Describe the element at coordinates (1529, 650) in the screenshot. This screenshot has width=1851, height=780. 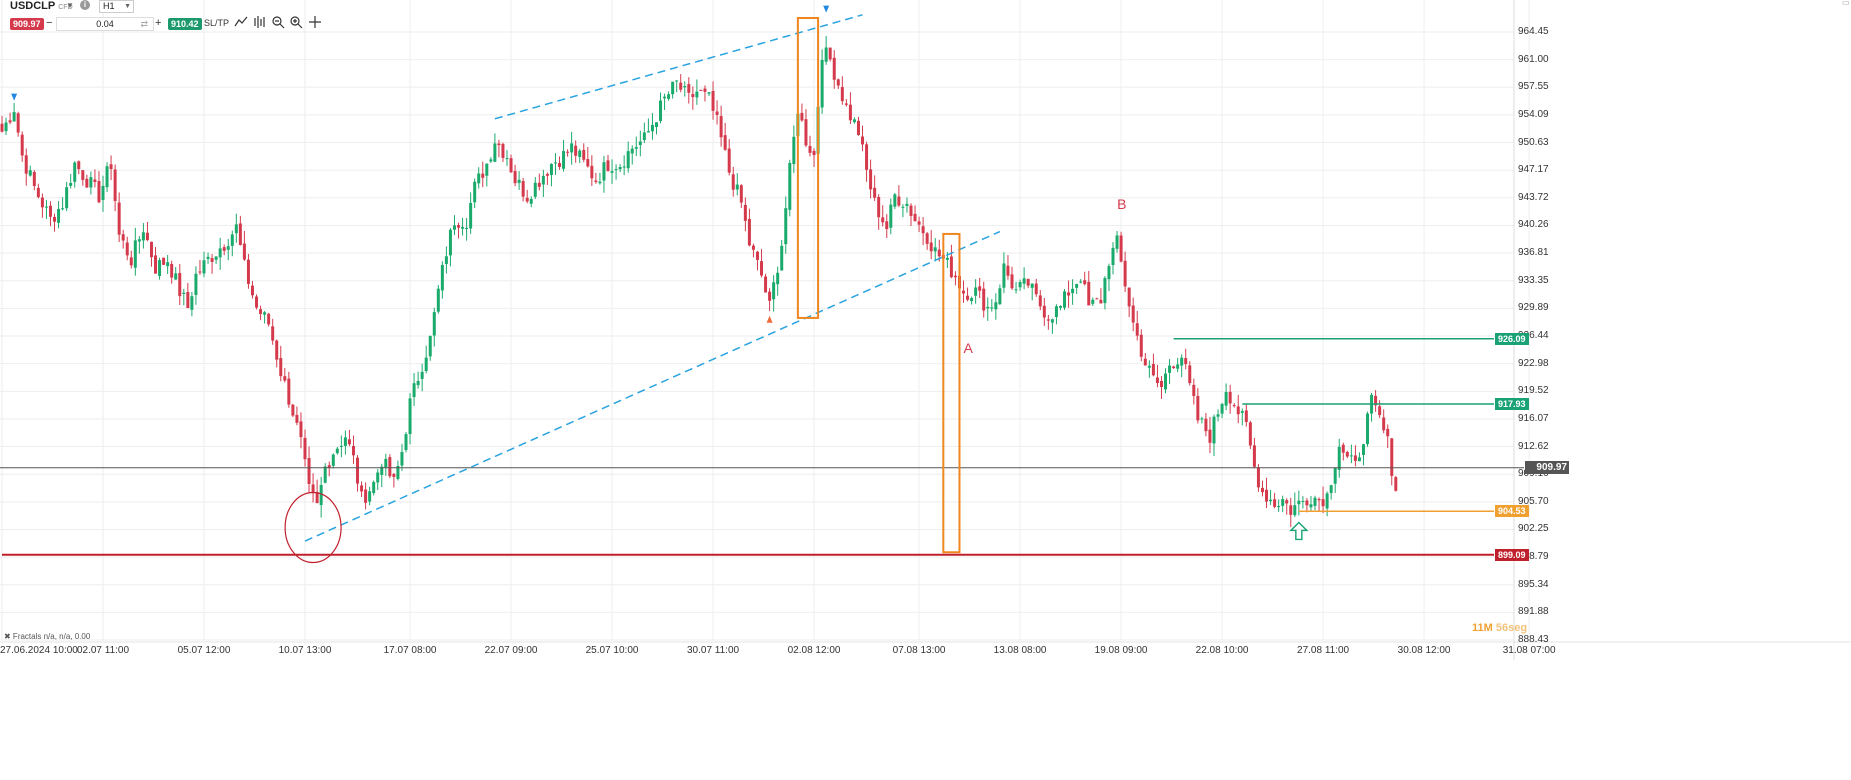
I see `x-tick-label: 31.08 07:00` at that location.